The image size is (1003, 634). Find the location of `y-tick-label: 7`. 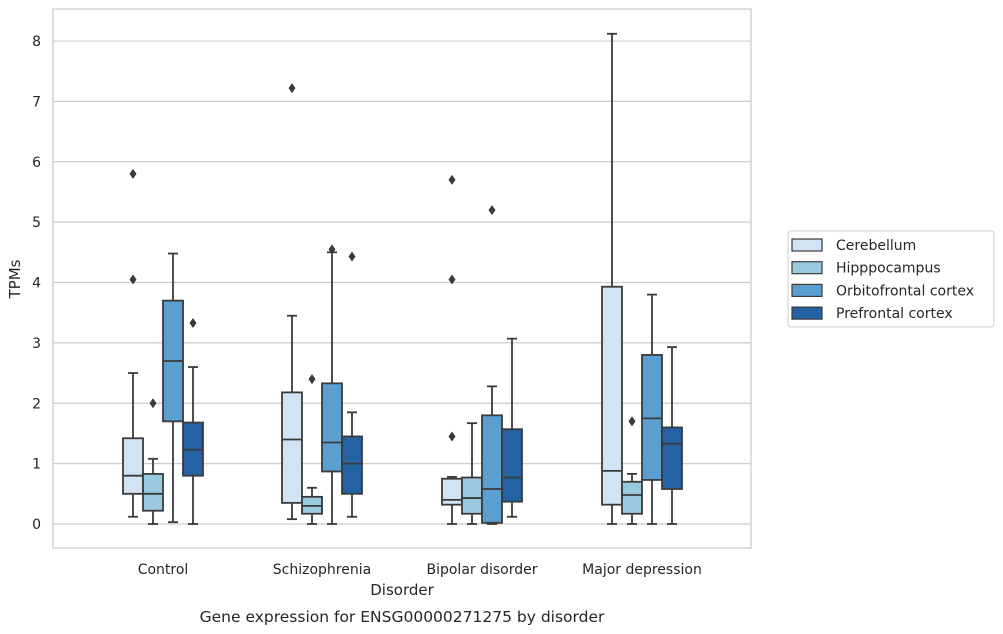

y-tick-label: 7 is located at coordinates (36, 102).